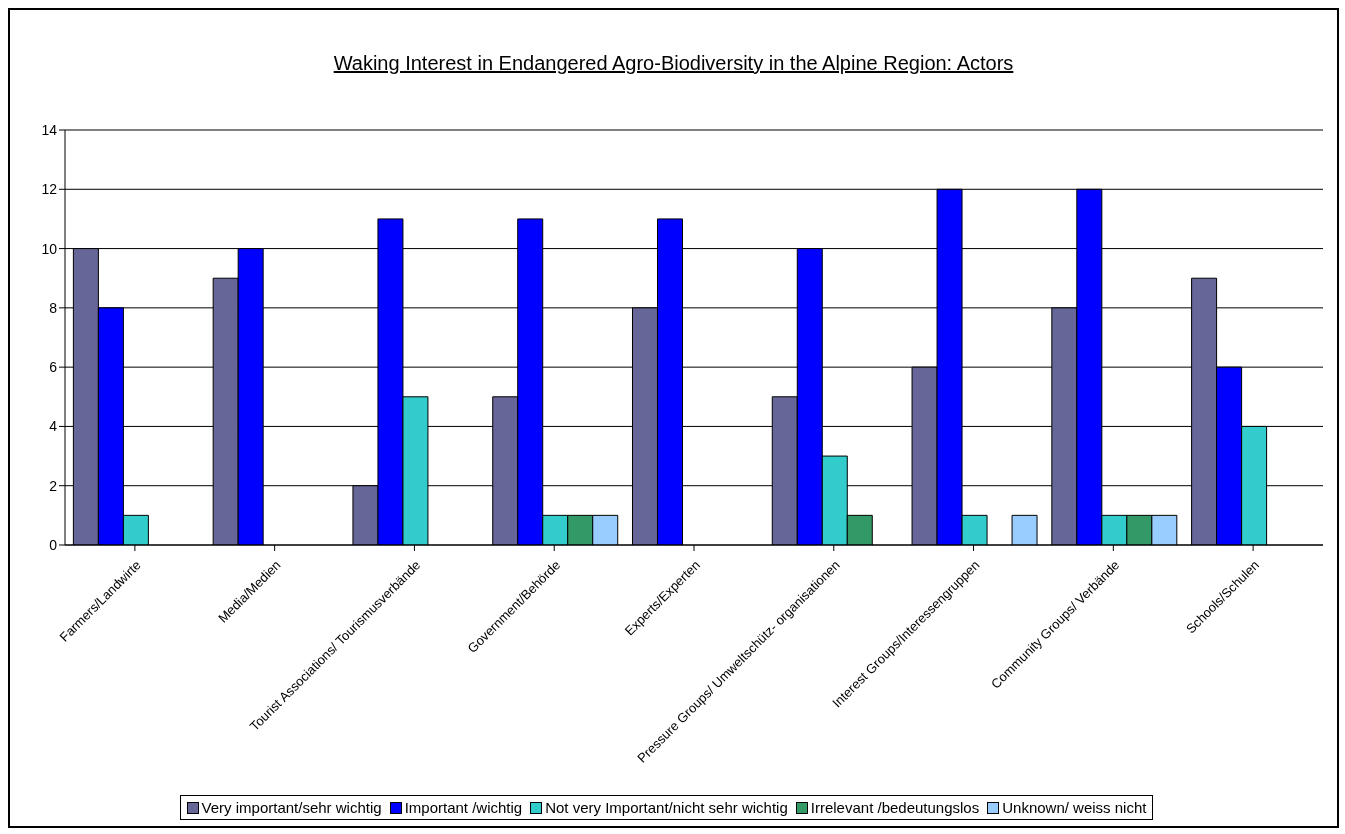  I want to click on y-tick-label: 10, so click(49, 248).